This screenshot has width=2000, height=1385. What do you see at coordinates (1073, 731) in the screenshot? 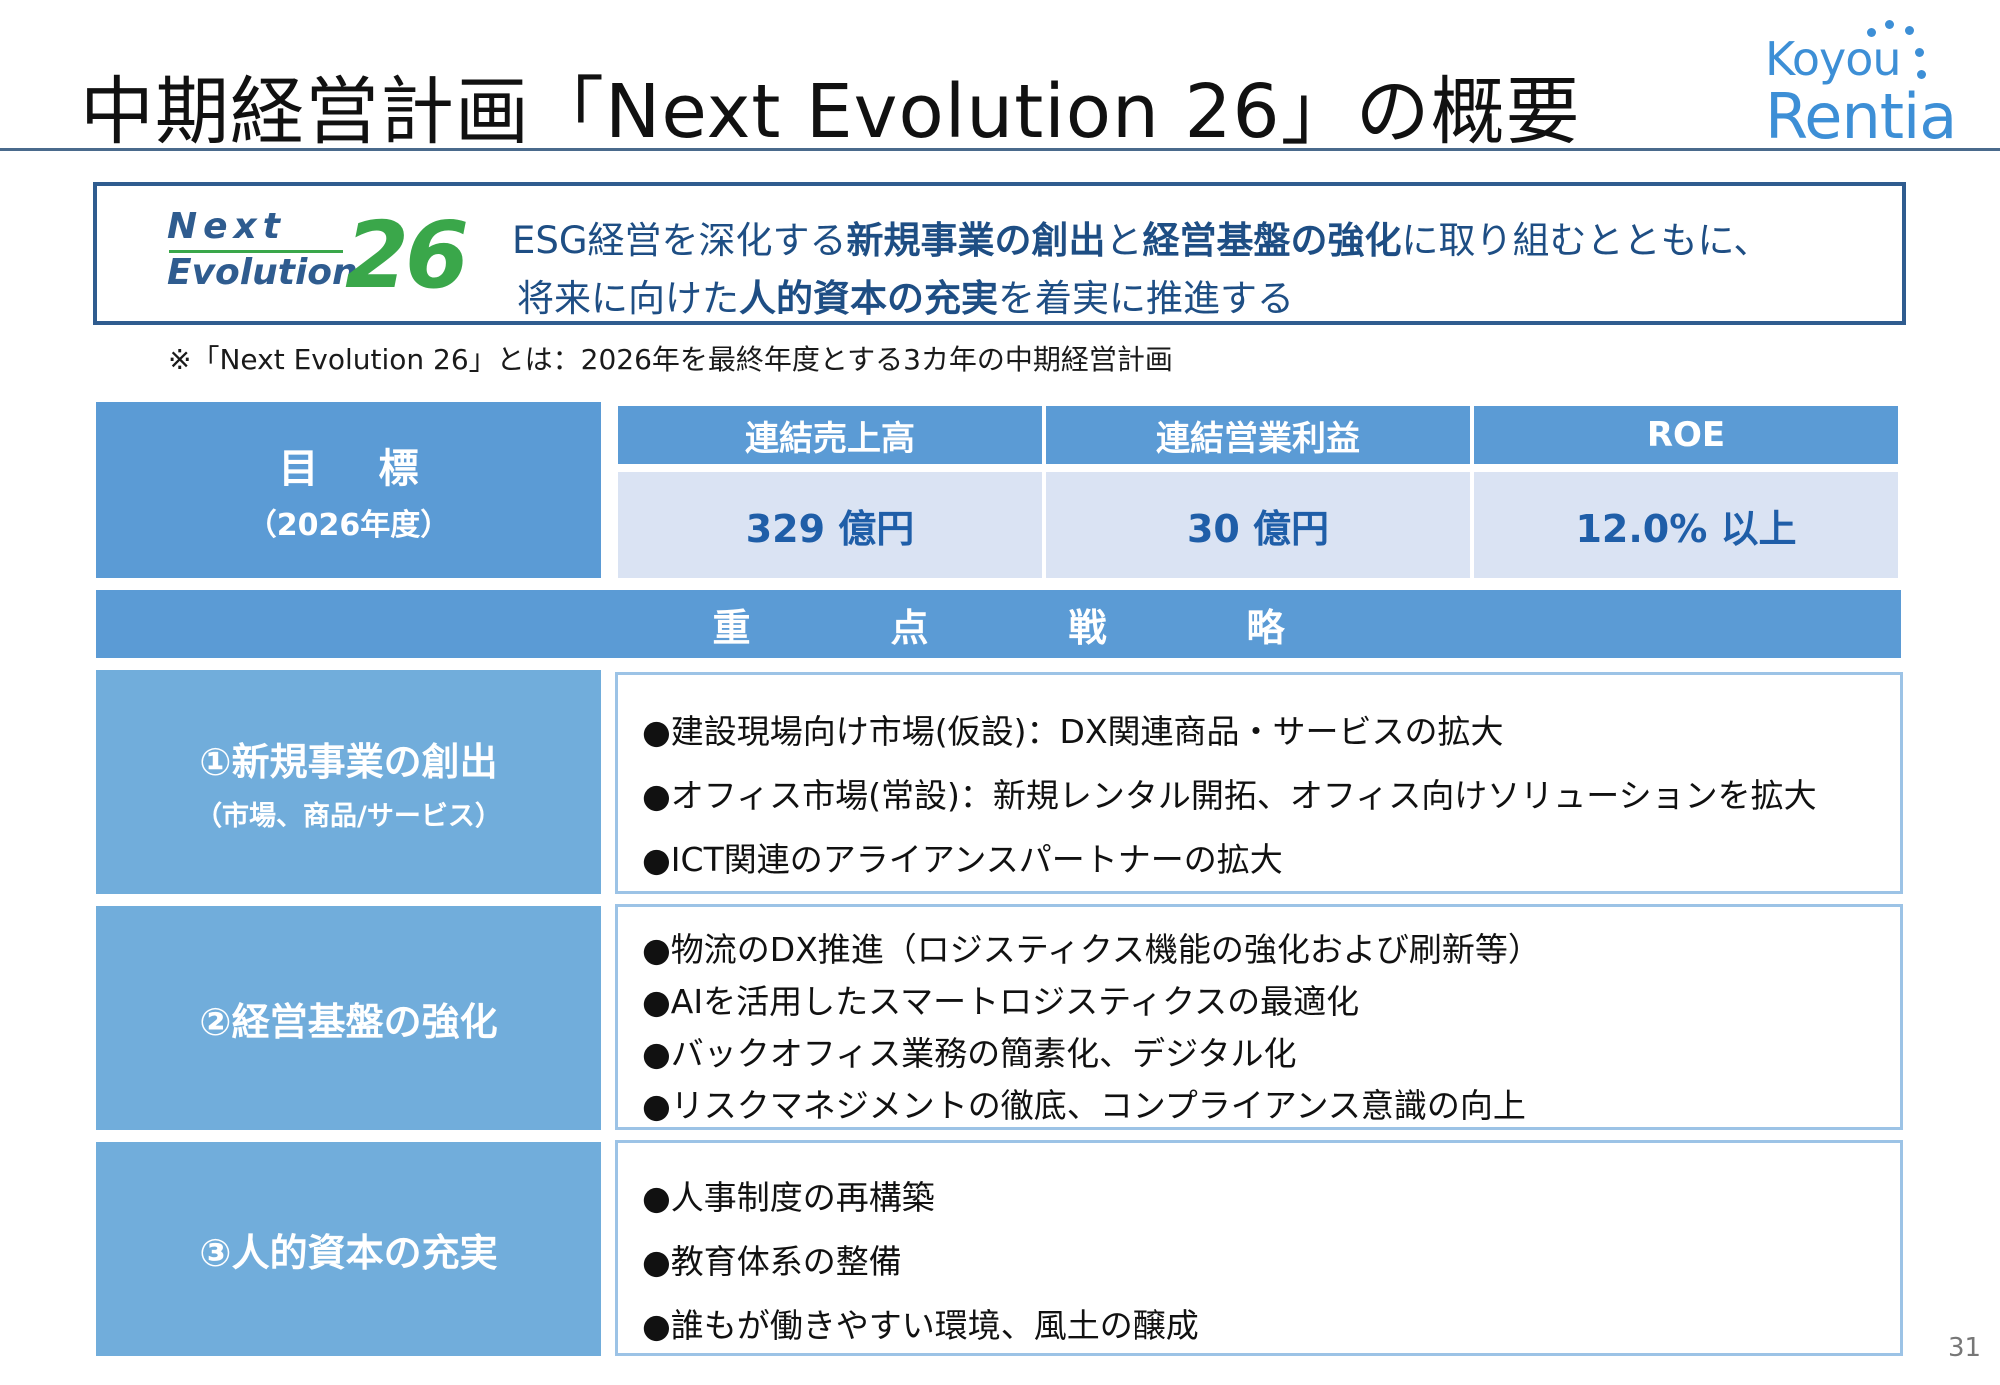
I see `strategy-item: ●建設現場向け市場(仮設)：DX関連商品・サービスの拡大` at bounding box center [1073, 731].